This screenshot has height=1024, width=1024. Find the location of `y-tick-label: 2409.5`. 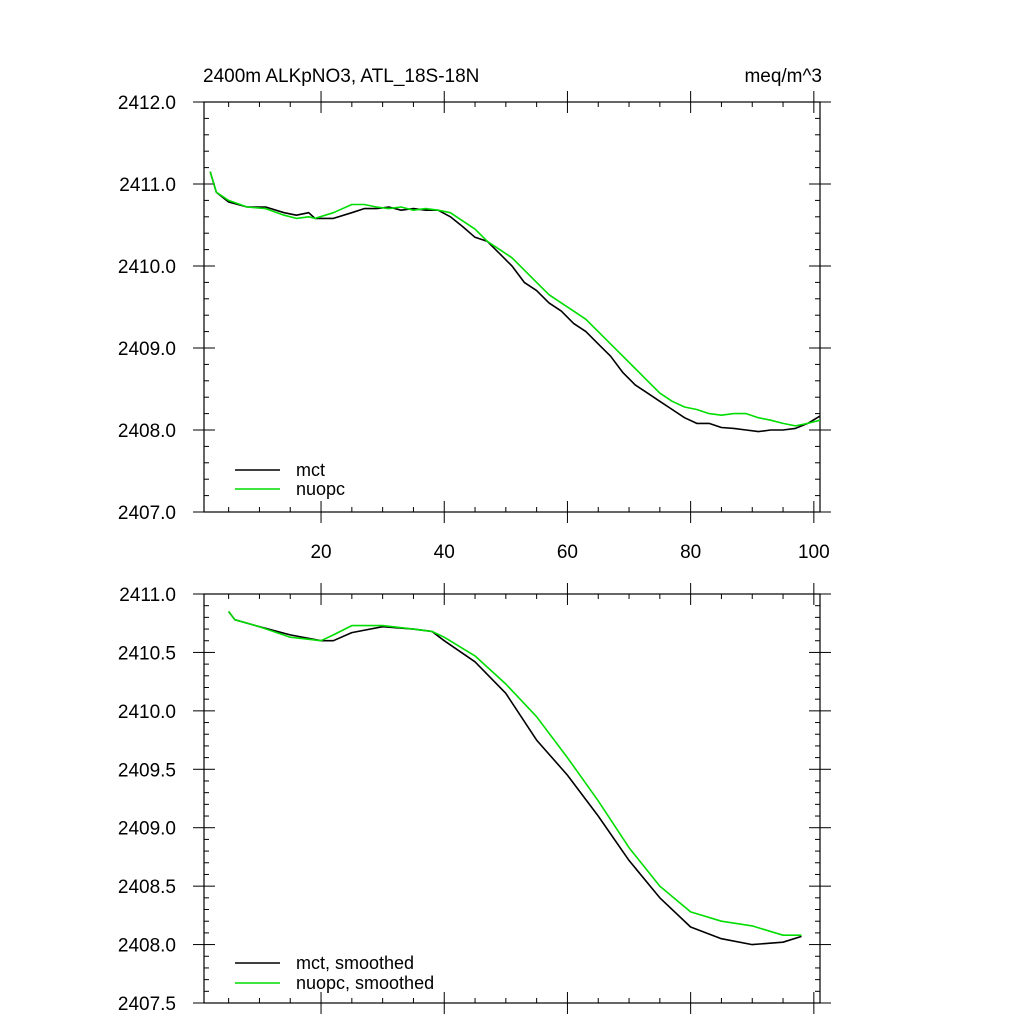

y-tick-label: 2409.5 is located at coordinates (147, 770).